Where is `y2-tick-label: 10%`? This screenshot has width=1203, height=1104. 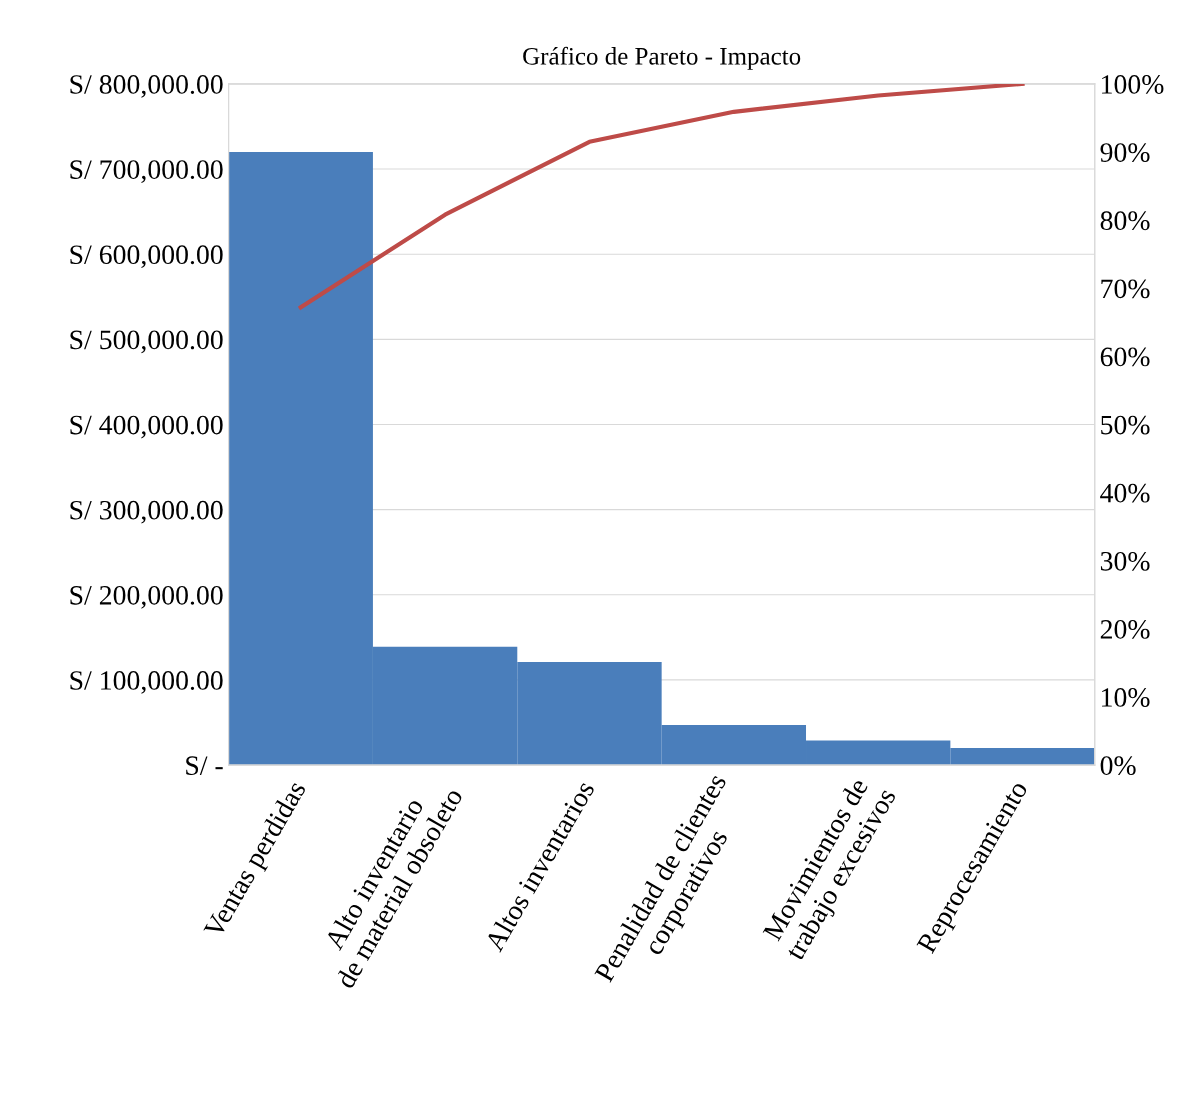
y2-tick-label: 10% is located at coordinates (1126, 697).